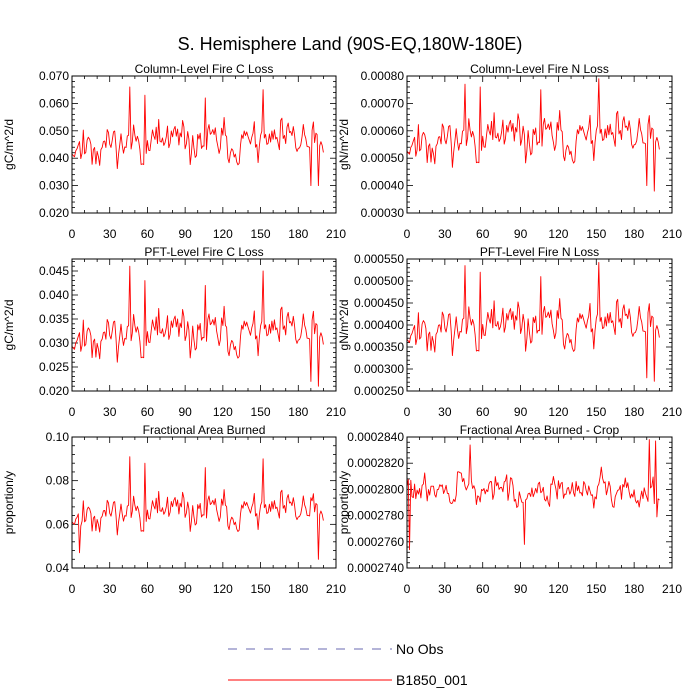 The height and width of the screenshot is (700, 700). What do you see at coordinates (54, 271) in the screenshot?
I see `y-tick-label: 0.045` at bounding box center [54, 271].